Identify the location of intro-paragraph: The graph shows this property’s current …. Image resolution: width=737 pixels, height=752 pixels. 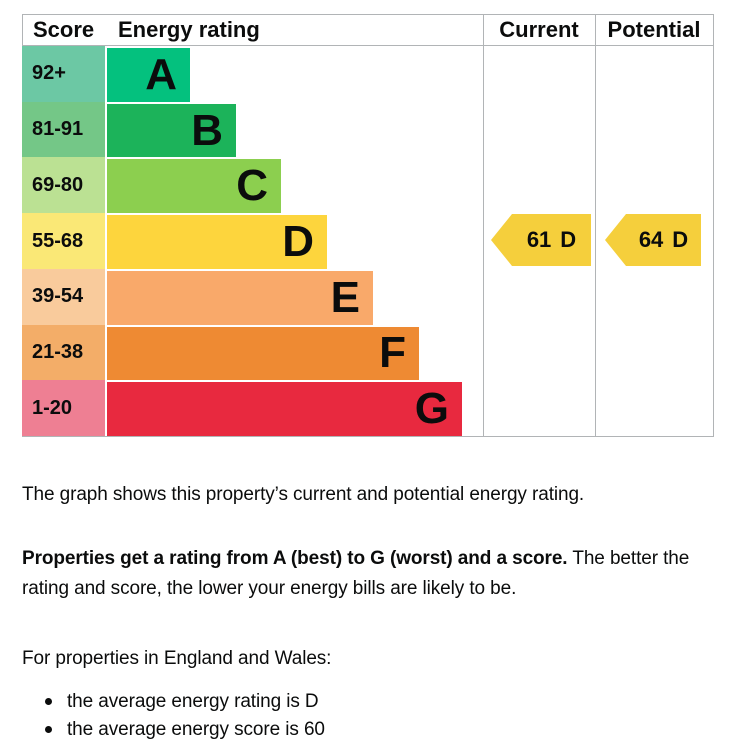
(303, 494).